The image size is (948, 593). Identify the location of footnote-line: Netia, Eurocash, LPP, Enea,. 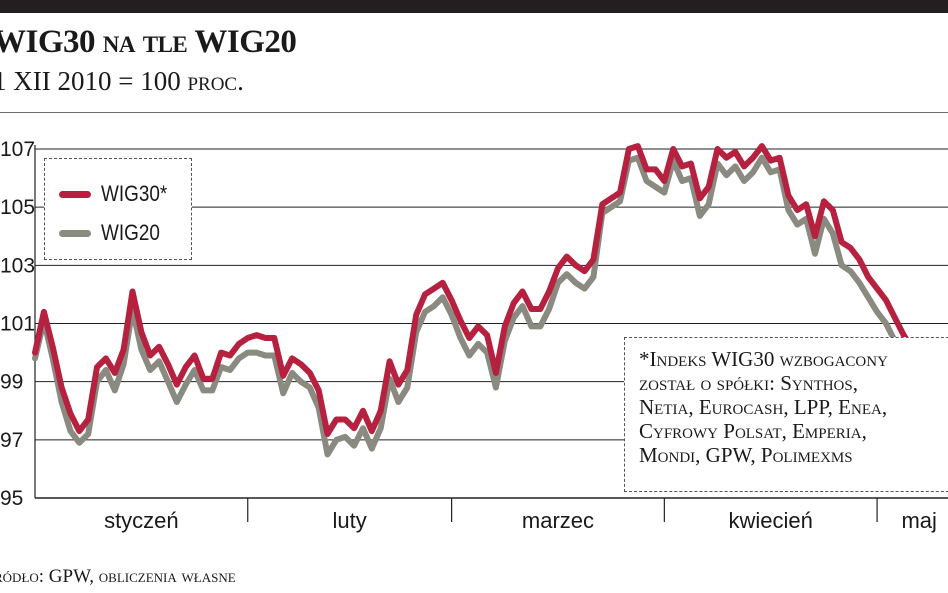
(763, 407).